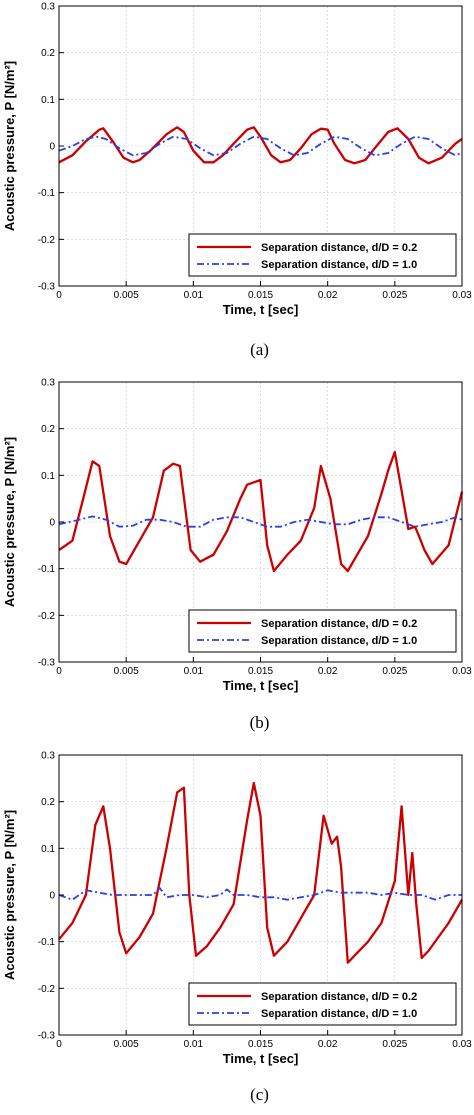 The width and height of the screenshot is (474, 1115). Describe the element at coordinates (259, 349) in the screenshot. I see `panel-caption: (a)` at that location.